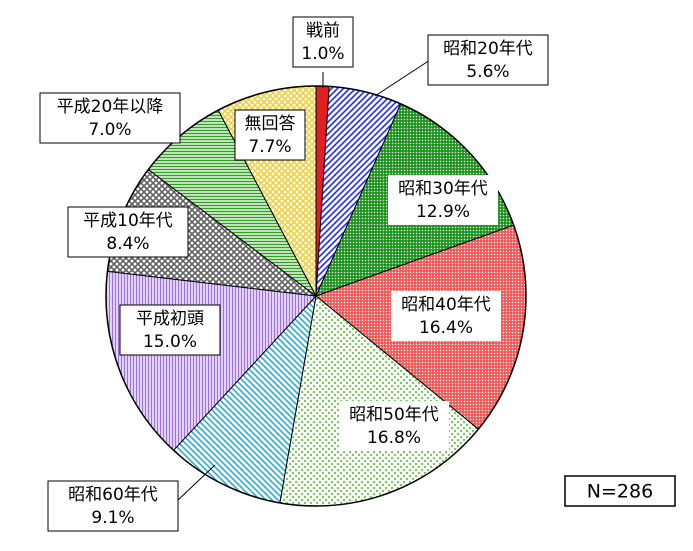 This screenshot has width=693, height=551. I want to click on slice-value-label: 5.6%, so click(487, 72).